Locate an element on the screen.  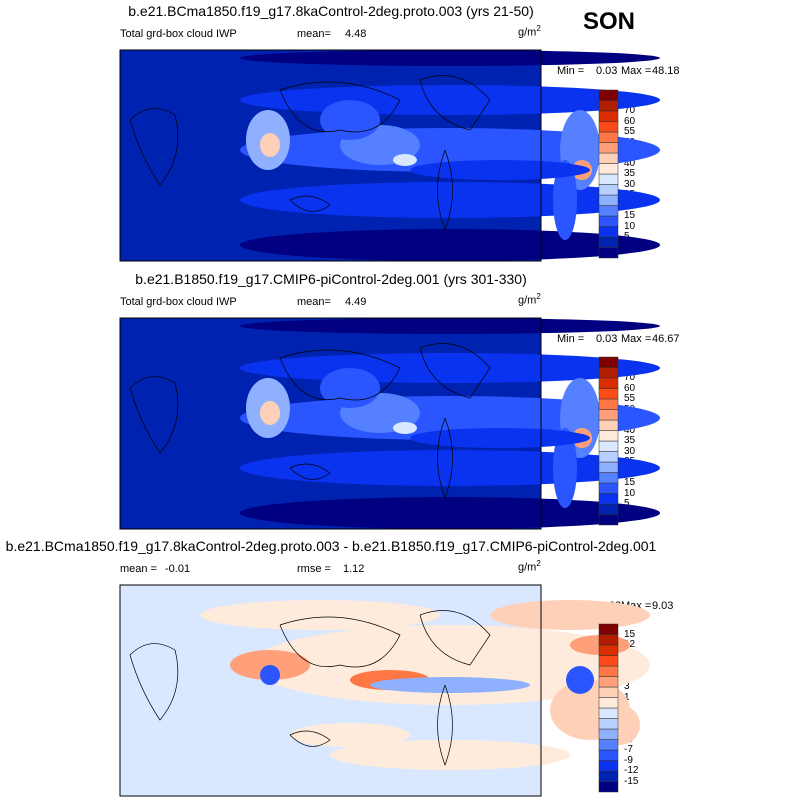
mean-label: mean= is located at coordinates (314, 302).